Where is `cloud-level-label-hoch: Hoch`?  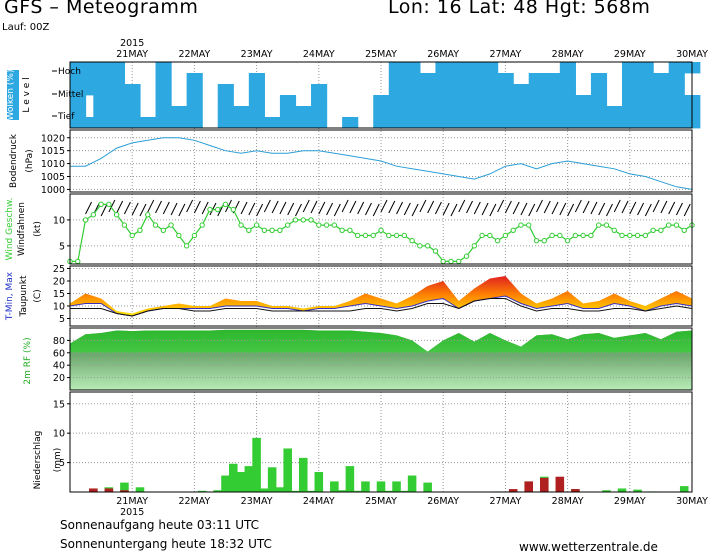
cloud-level-label-hoch: Hoch is located at coordinates (69, 72).